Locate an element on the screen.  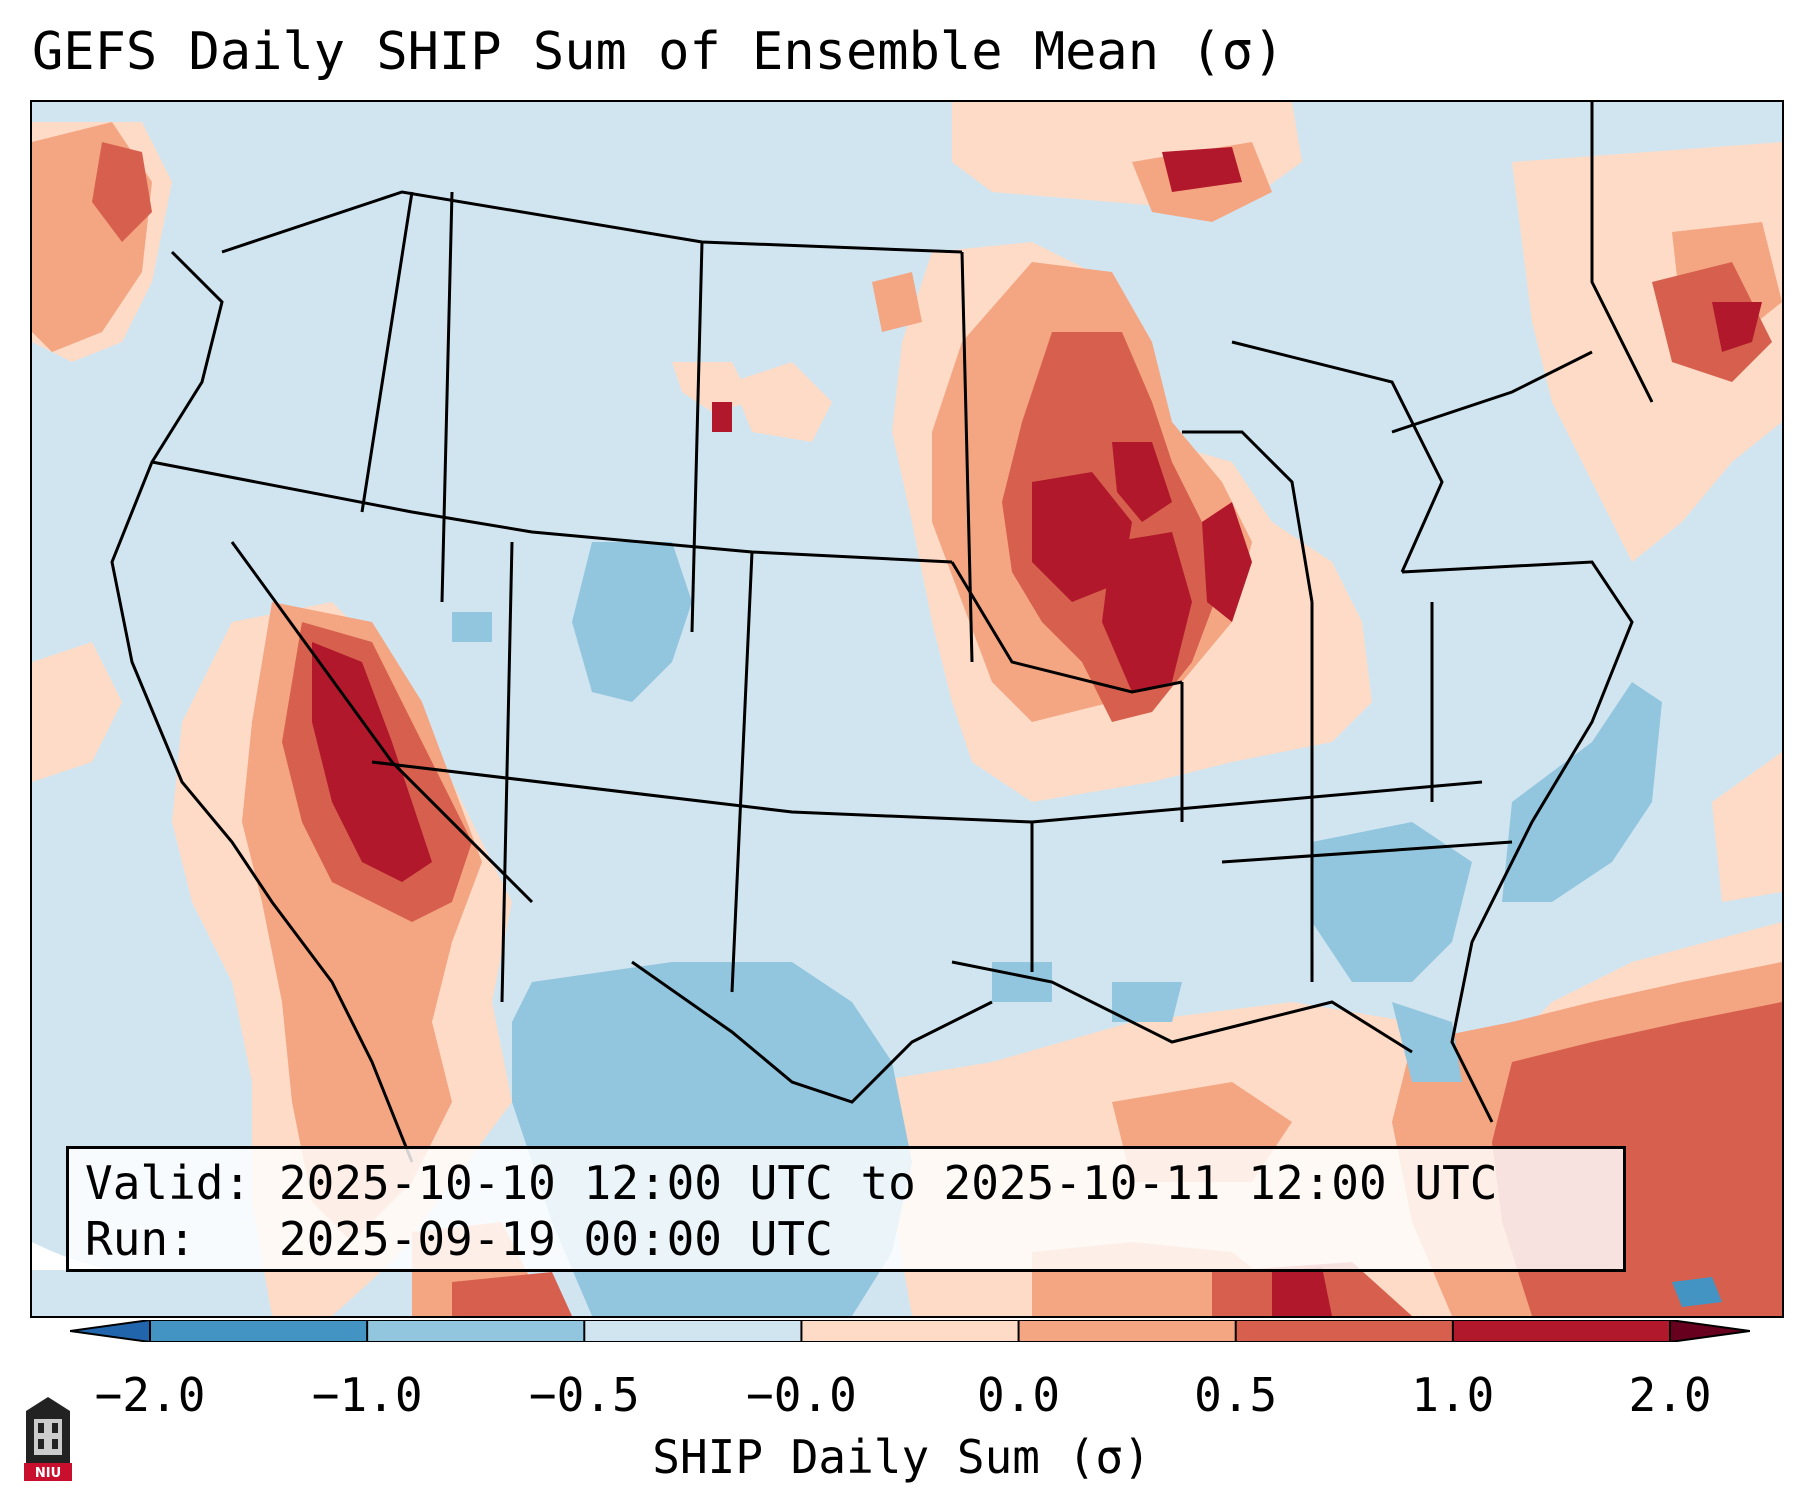
colorbar is located at coordinates (910, 1331).